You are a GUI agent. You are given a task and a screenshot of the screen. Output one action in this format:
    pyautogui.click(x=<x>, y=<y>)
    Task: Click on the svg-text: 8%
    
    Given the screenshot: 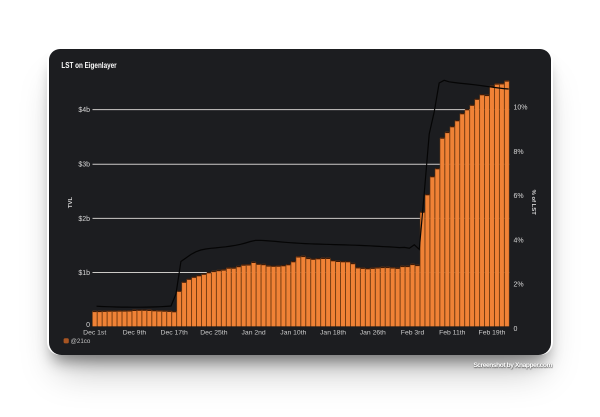 What is the action you would take?
    pyautogui.click(x=519, y=152)
    